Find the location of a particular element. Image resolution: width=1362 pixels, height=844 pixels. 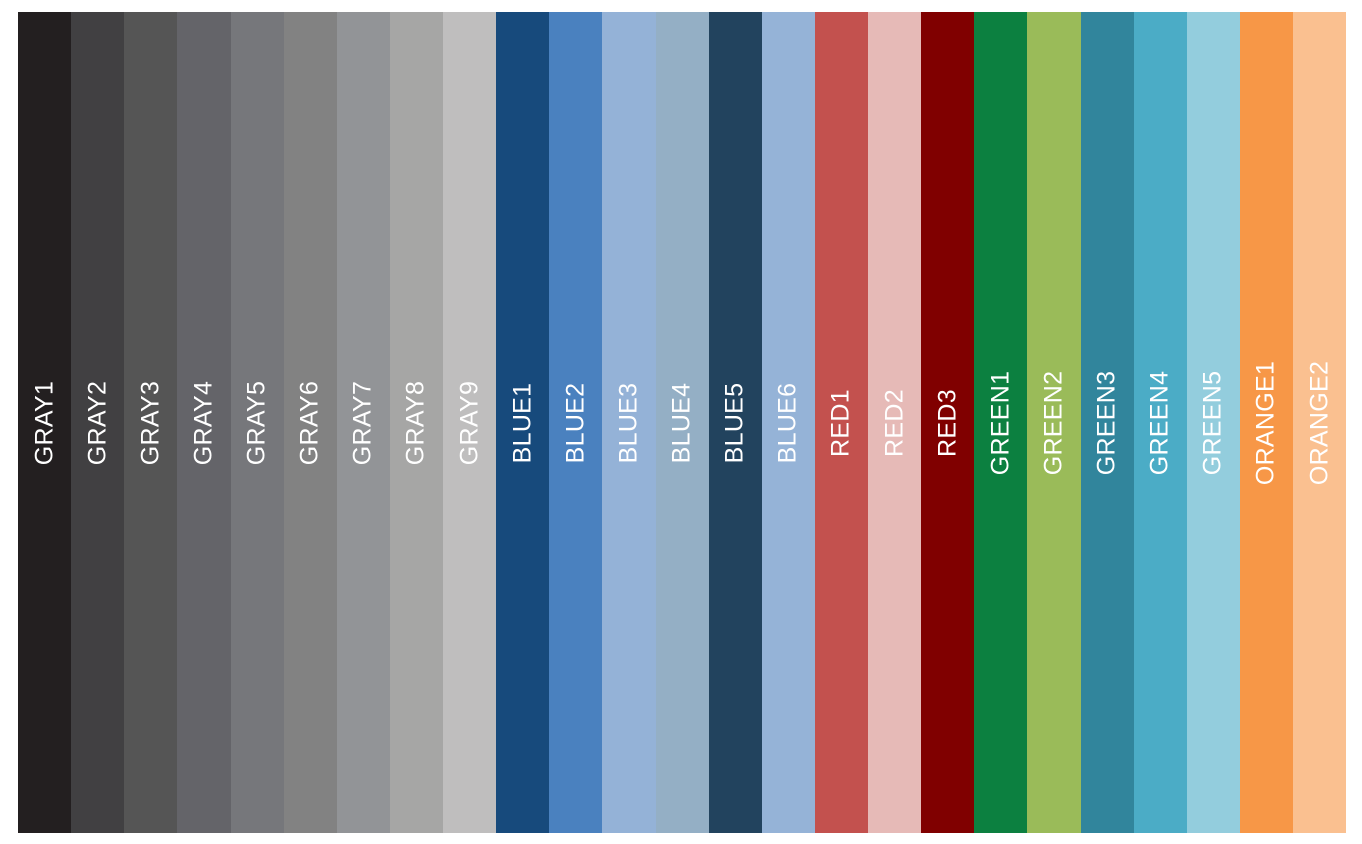

swatch-label: GREEN4 is located at coordinates (1159, 422).